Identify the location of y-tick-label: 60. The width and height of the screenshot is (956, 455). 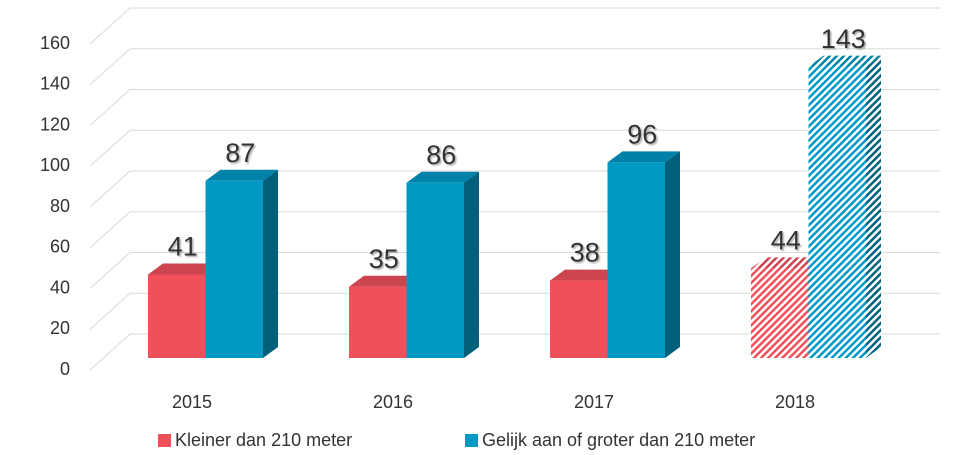
(60, 247).